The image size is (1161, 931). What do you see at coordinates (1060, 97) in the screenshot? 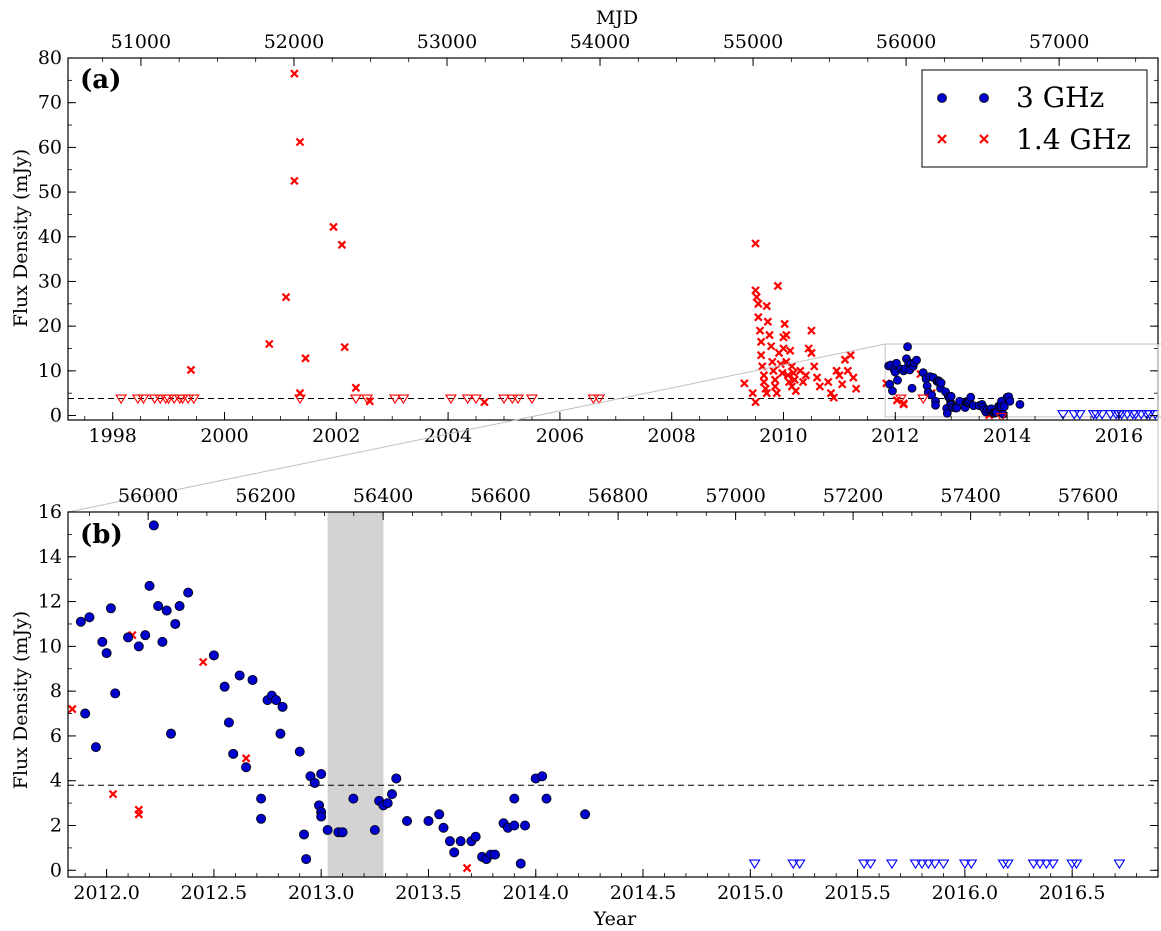
I see `legend-3ghz-label: 3 GHz` at bounding box center [1060, 97].